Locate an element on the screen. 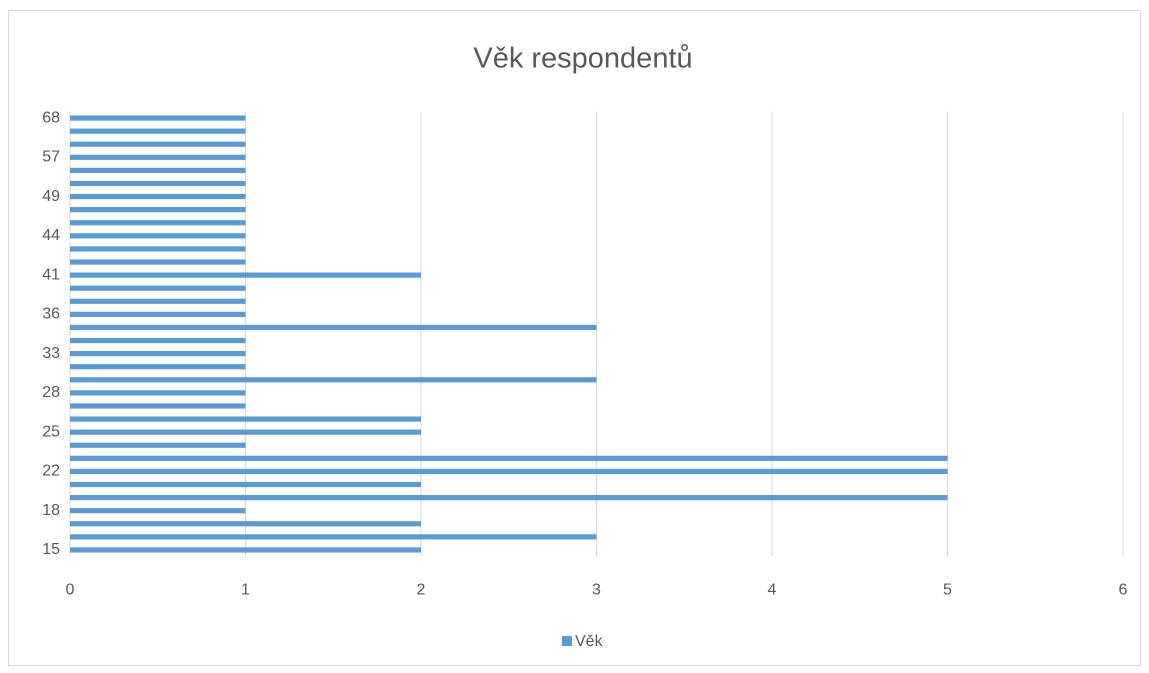 The height and width of the screenshot is (673, 1149). x-tick-label: 5 is located at coordinates (947, 590).